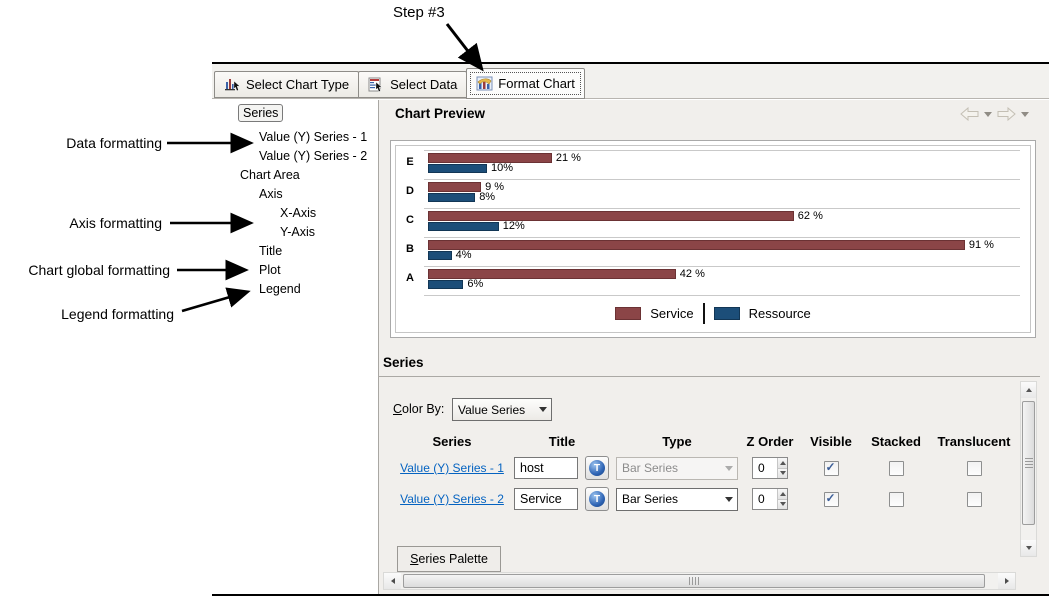 Image resolution: width=1049 pixels, height=602 pixels. I want to click on tree-item-legend: Legend, so click(280, 289).